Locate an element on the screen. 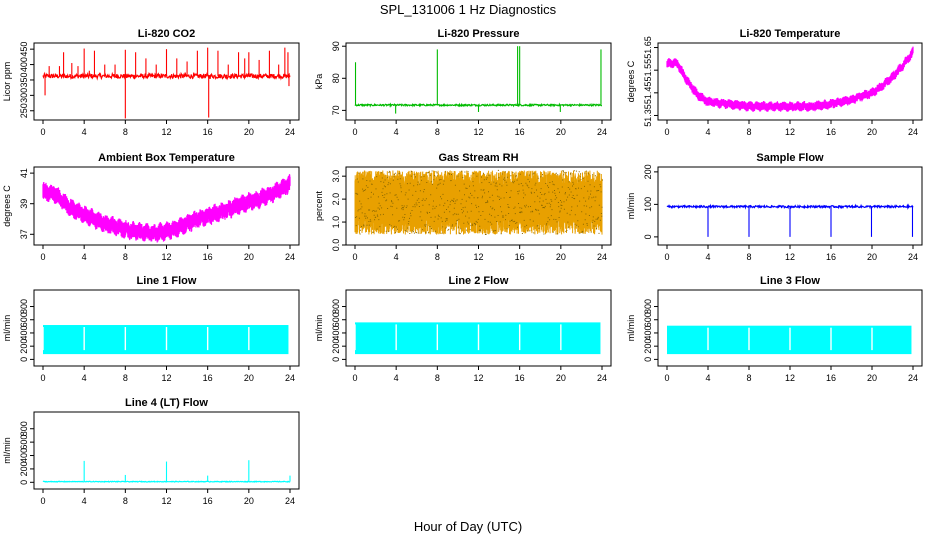  panel-title: Li-820 Pressure is located at coordinates (479, 34).